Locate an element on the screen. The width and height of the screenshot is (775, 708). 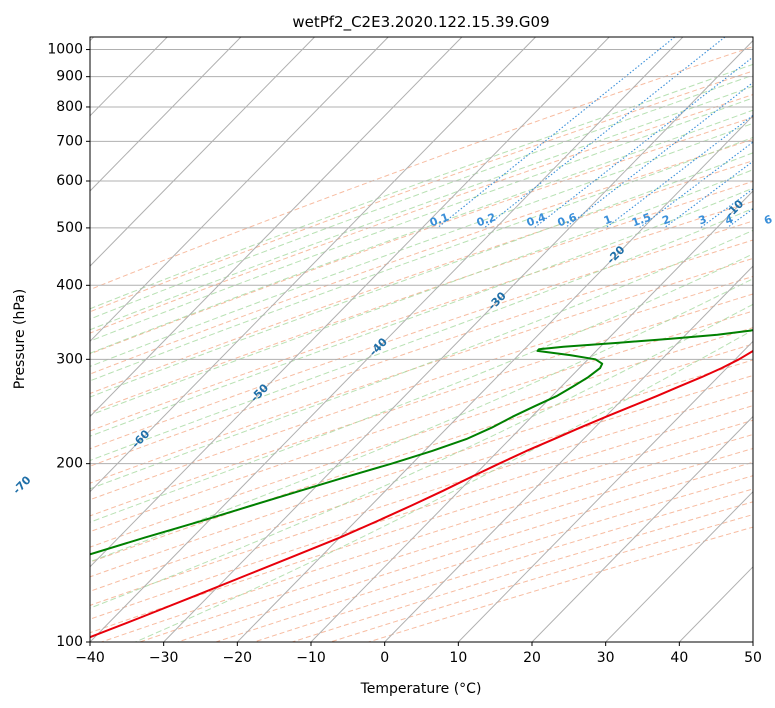
y-tick-label: 200 is located at coordinates (69, 464).